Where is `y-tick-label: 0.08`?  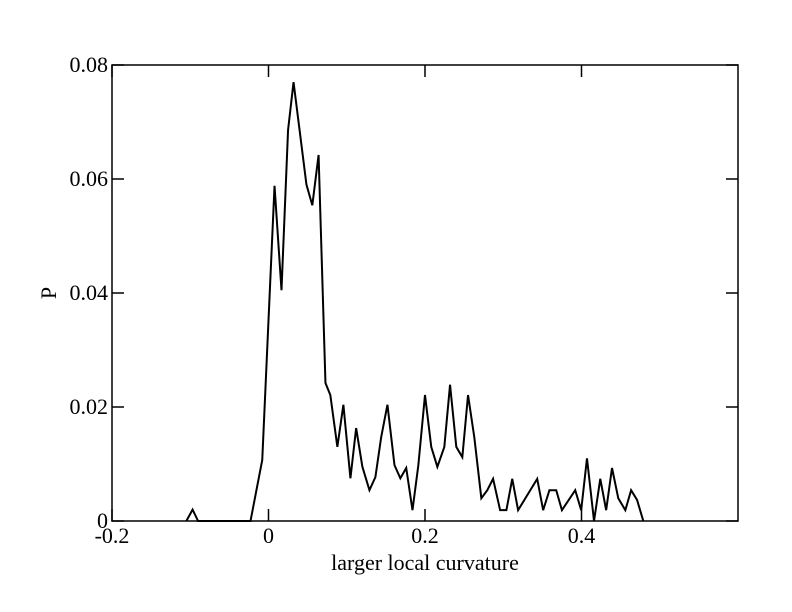 y-tick-label: 0.08 is located at coordinates (89, 64).